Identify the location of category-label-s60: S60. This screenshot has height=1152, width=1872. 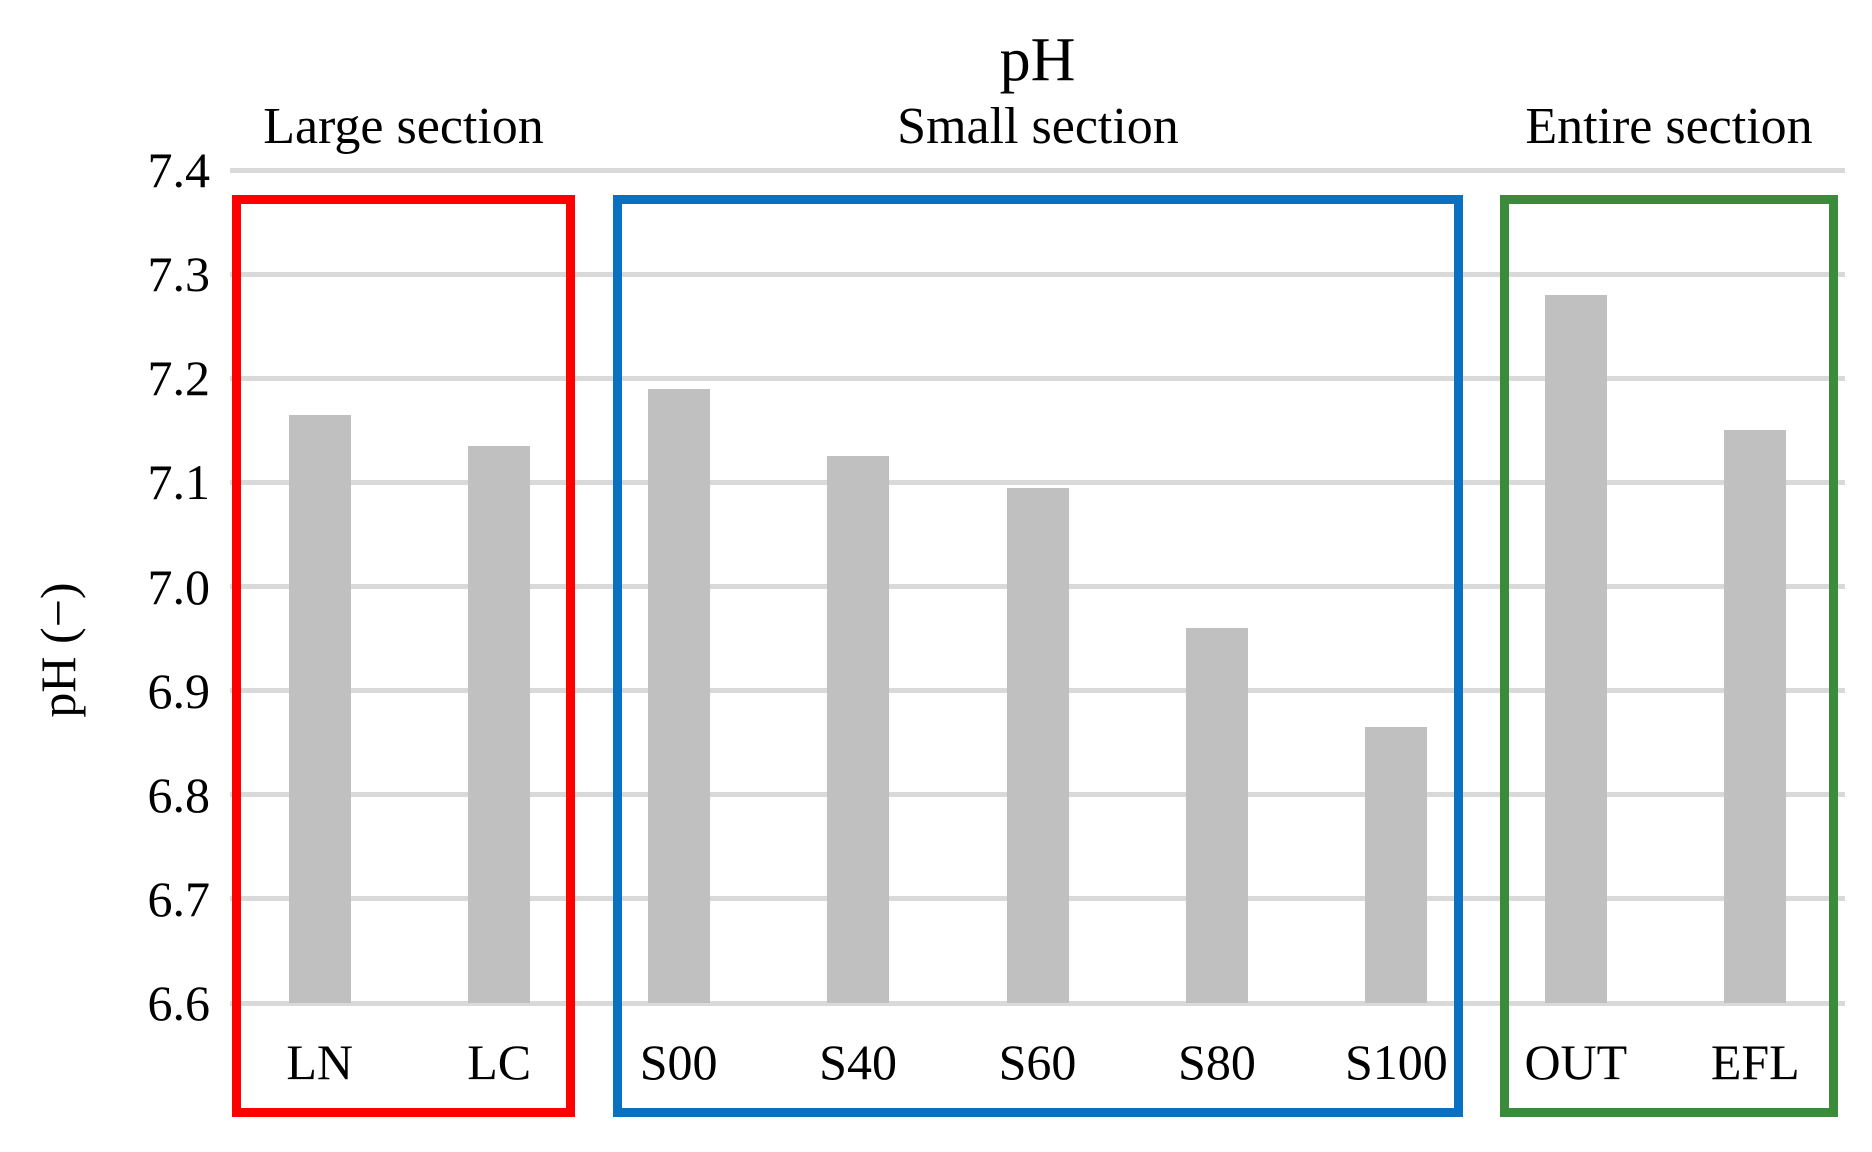
(1037, 1062).